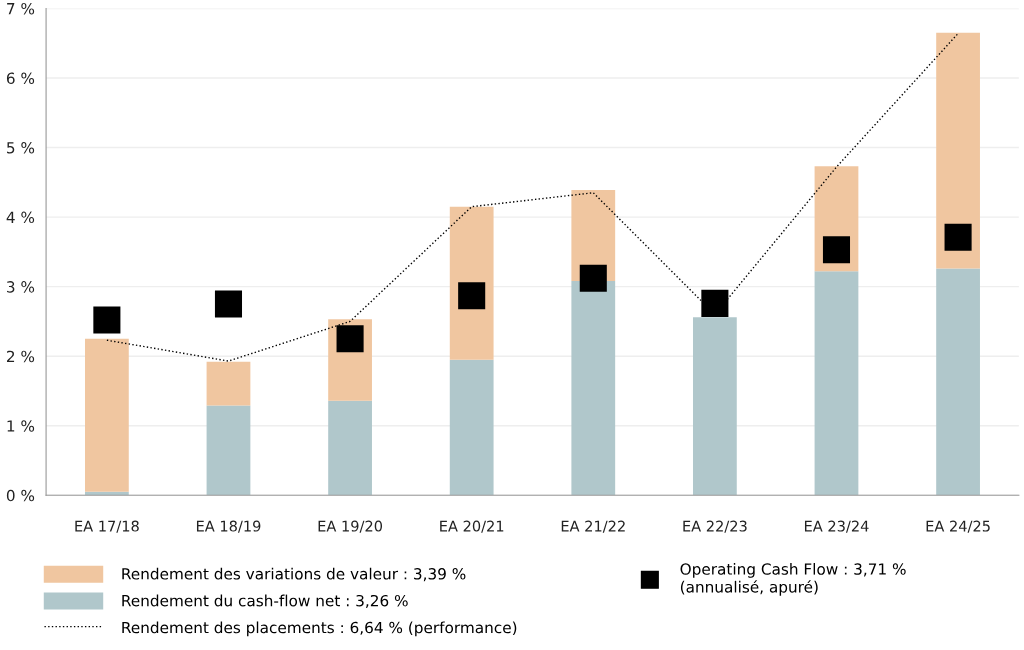 Image resolution: width=1024 pixels, height=650 pixels. I want to click on x-tick-label: EA 22/23, so click(715, 526).